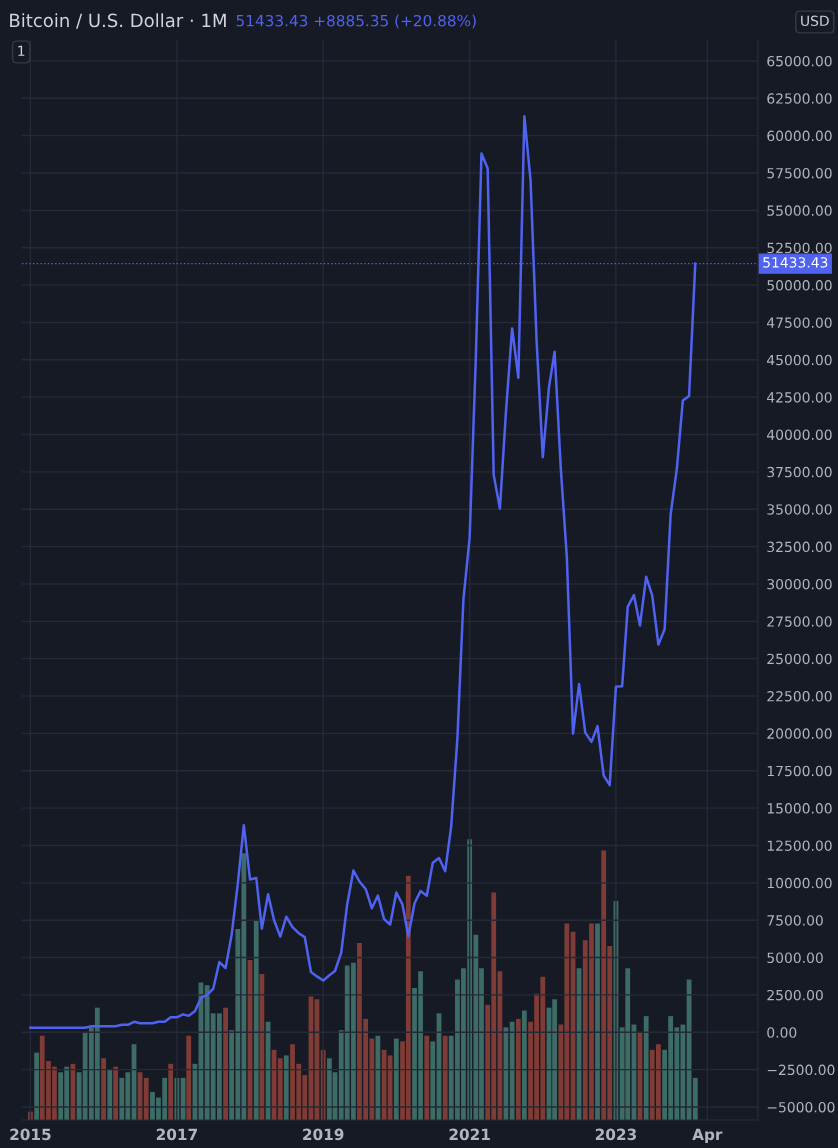 This screenshot has height=1148, width=838. I want to click on x-tick-label: 2015, so click(30, 1134).